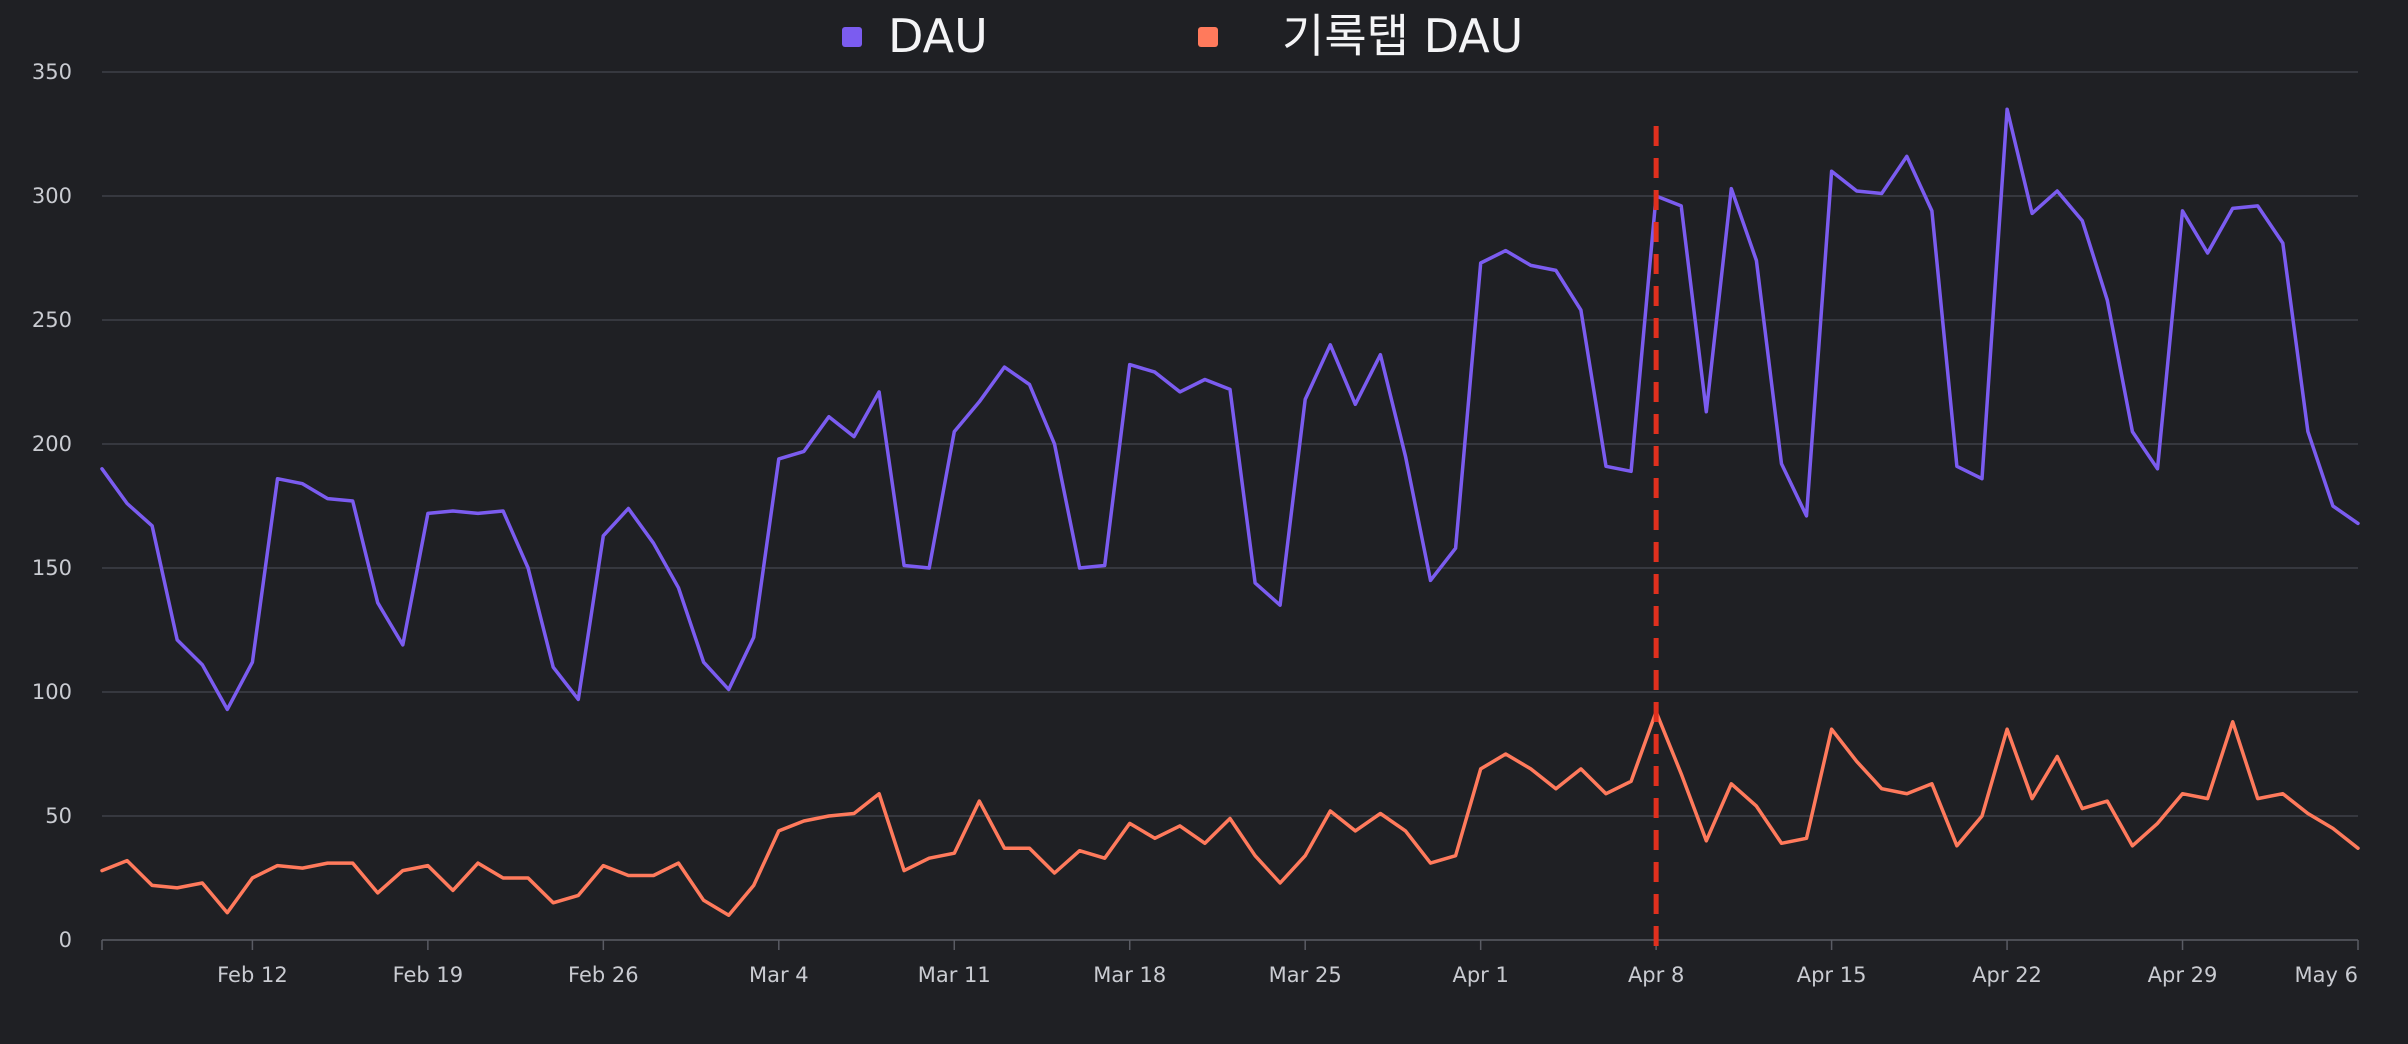 The image size is (2408, 1044). Describe the element at coordinates (52, 568) in the screenshot. I see `y-tick-label: 150` at that location.